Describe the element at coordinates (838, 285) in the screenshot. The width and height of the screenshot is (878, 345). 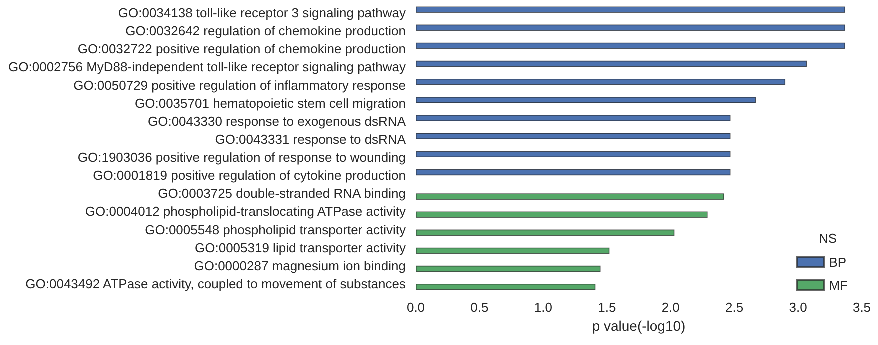
I see `legend-label: MF` at that location.